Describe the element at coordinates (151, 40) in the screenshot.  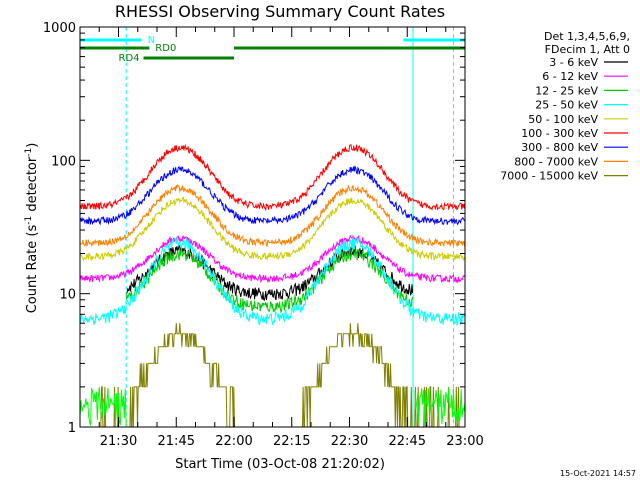
I see `flag-label-0: N` at that location.